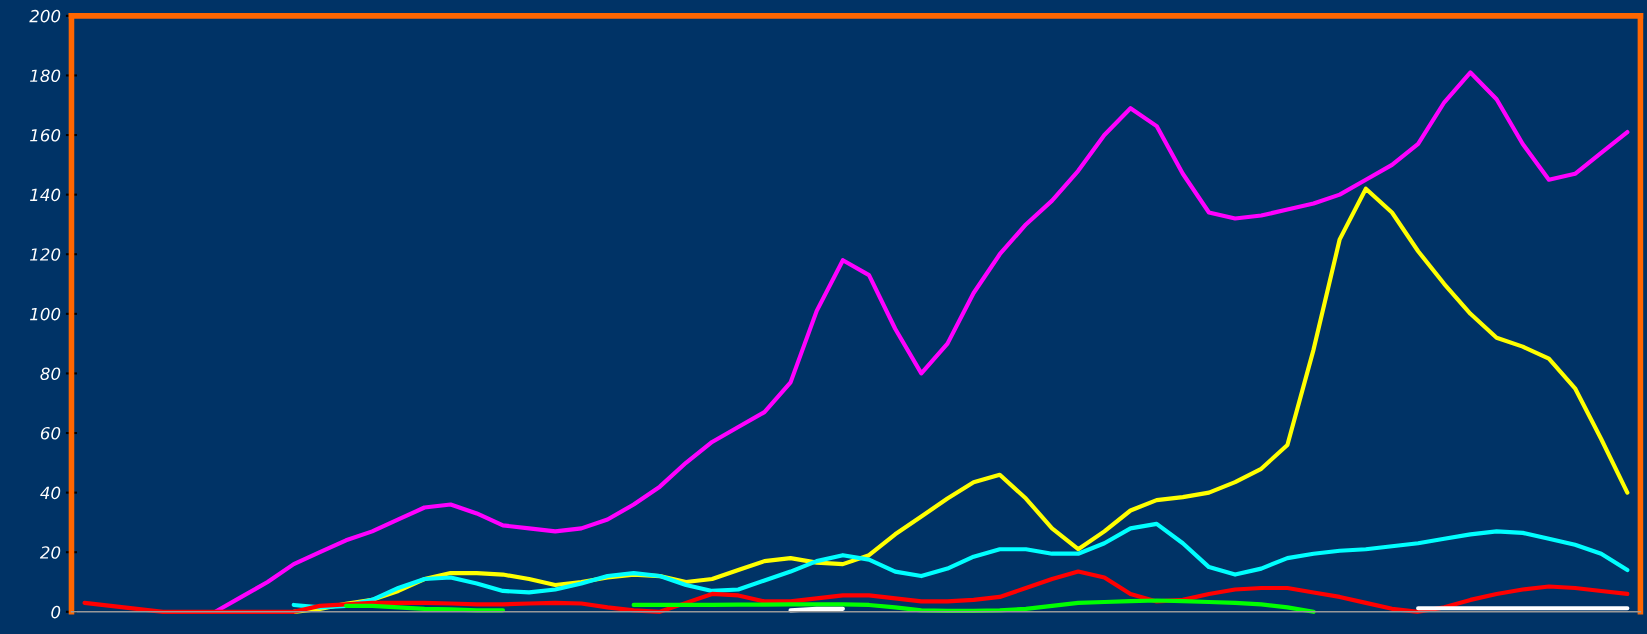 This screenshot has width=1647, height=634. Describe the element at coordinates (45, 135) in the screenshot. I see `y-tick-label: 160` at that location.